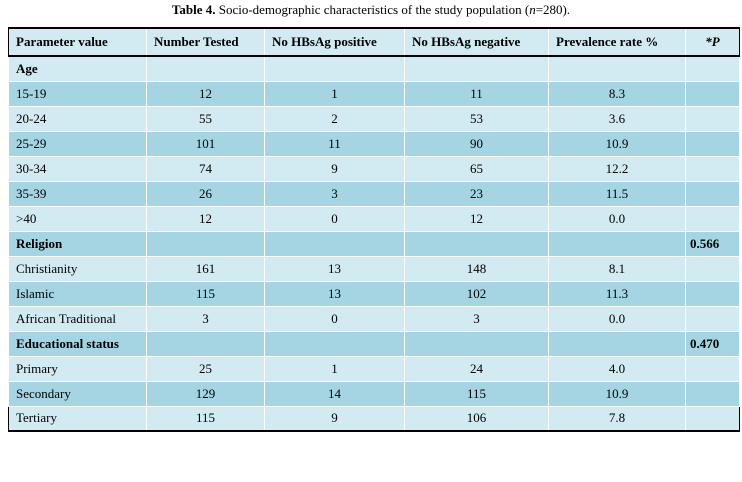  What do you see at coordinates (77, 118) in the screenshot?
I see `row-label: 20-24` at bounding box center [77, 118].